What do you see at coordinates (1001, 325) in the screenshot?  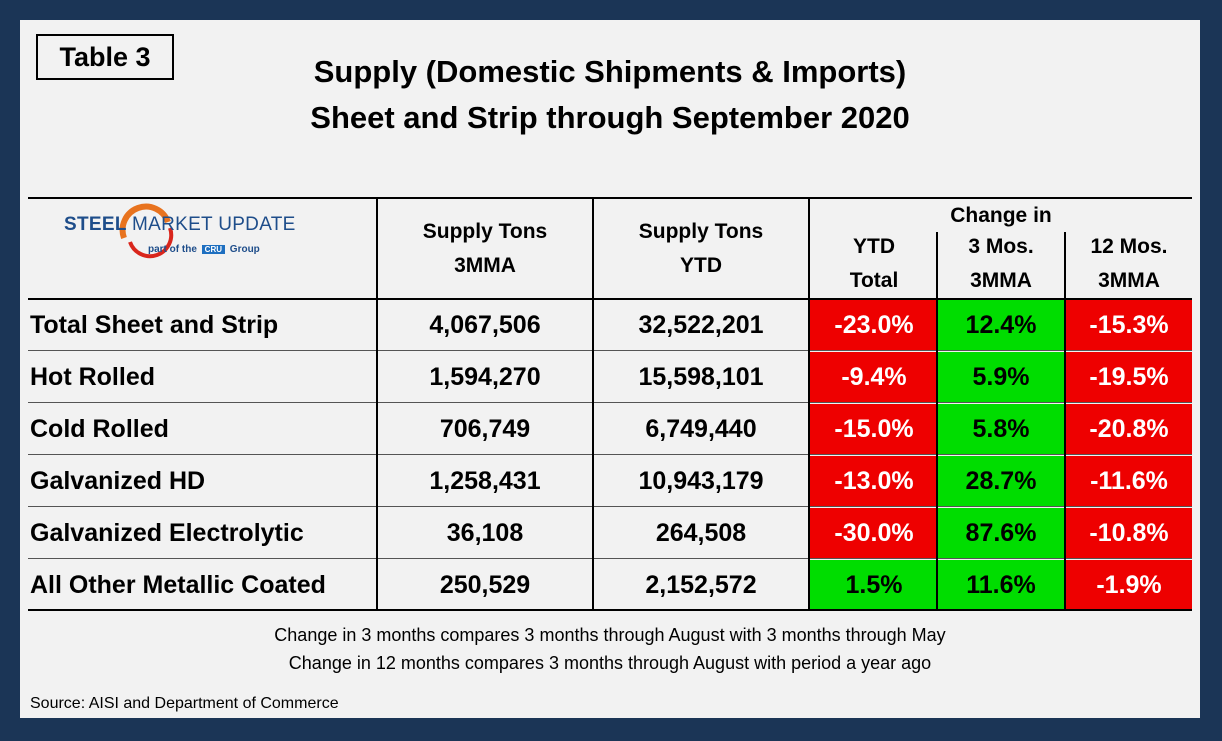 I see `cell-chg-3mos: 12.4%` at bounding box center [1001, 325].